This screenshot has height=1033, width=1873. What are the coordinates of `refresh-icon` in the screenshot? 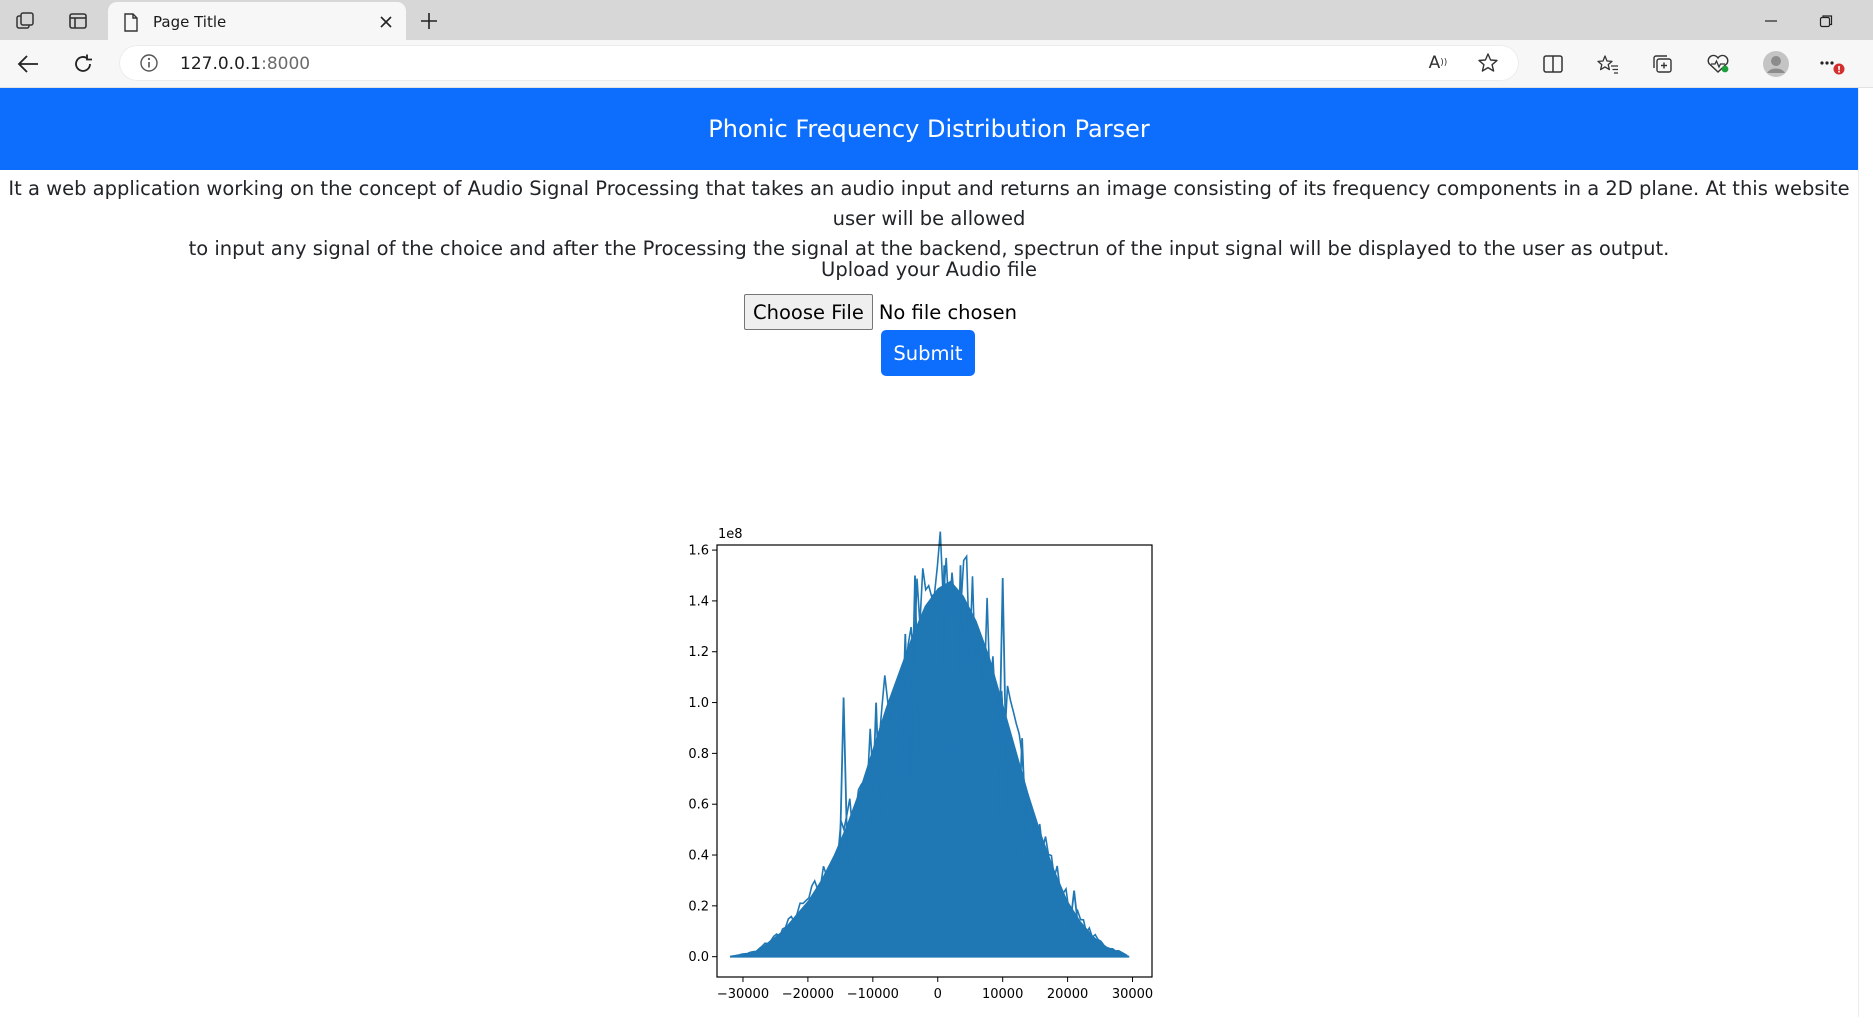 It's located at (83, 64).